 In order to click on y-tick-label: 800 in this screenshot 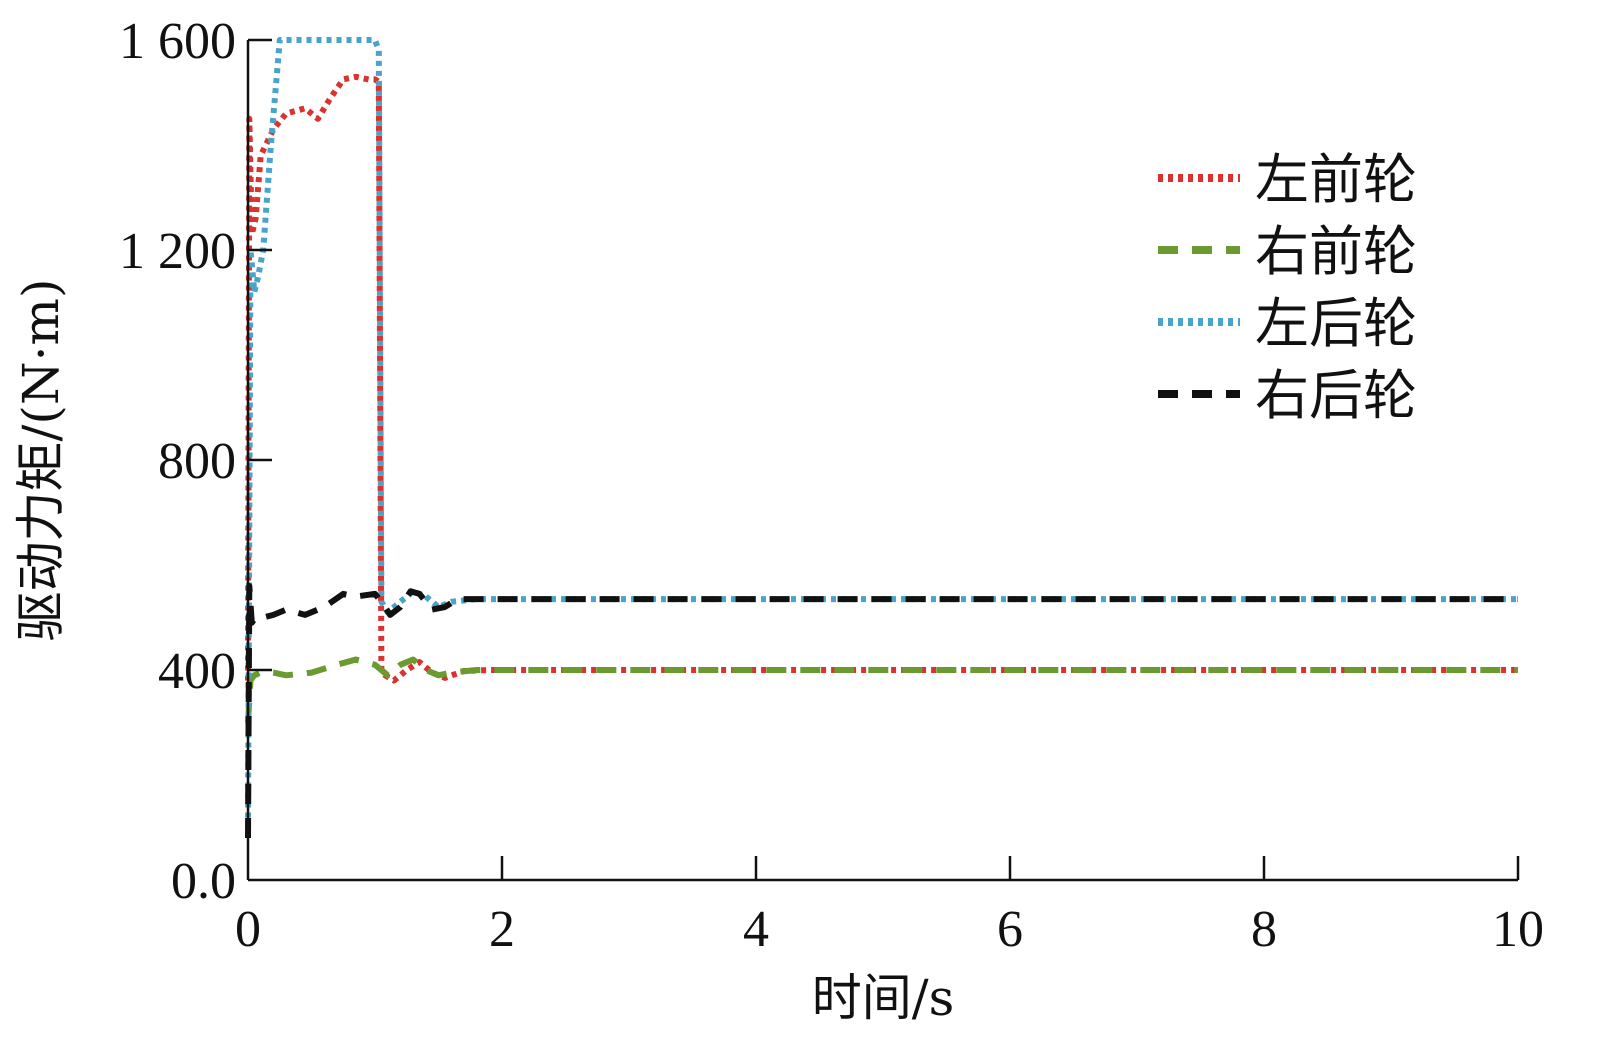, I will do `click(197, 461)`.